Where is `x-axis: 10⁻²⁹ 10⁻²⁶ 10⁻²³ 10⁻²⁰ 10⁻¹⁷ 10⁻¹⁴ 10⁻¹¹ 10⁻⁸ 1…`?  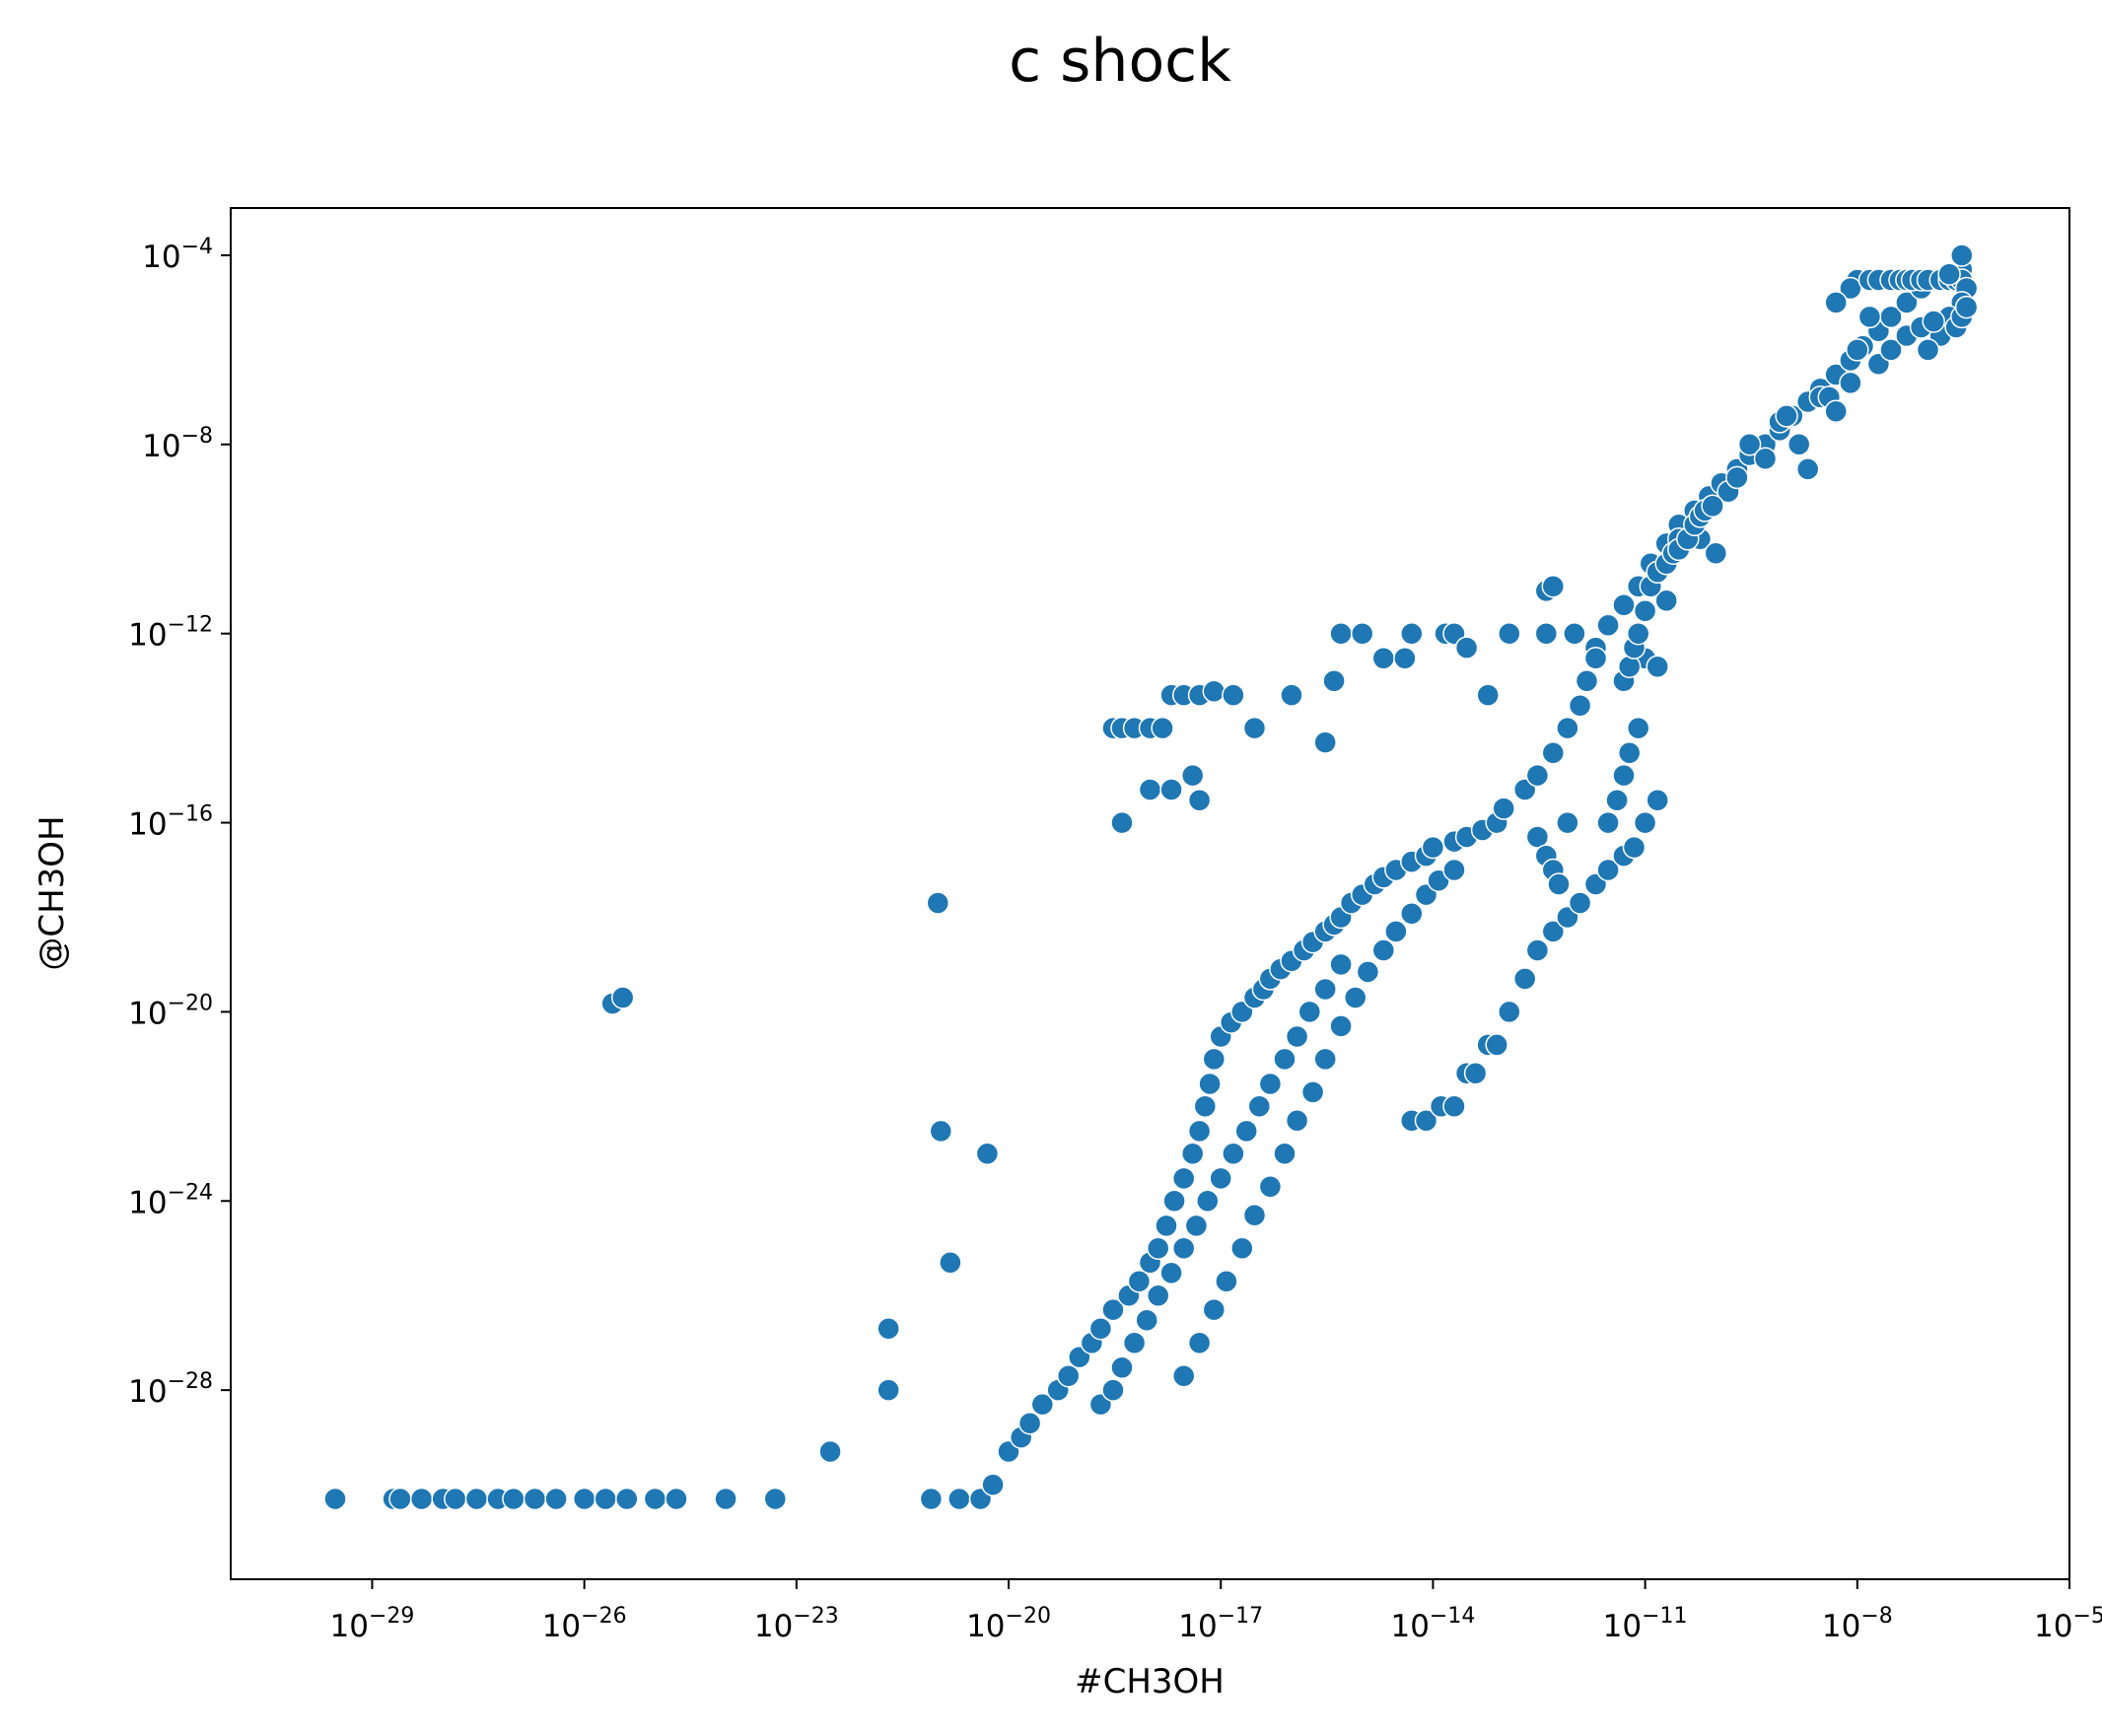
x-axis: 10⁻²⁹ 10⁻²⁶ 10⁻²³ 10⁻²⁰ 10⁻¹⁷ 10⁻¹⁴ 10⁻¹¹ 10⁻⁸ 1… is located at coordinates (1216, 1611).